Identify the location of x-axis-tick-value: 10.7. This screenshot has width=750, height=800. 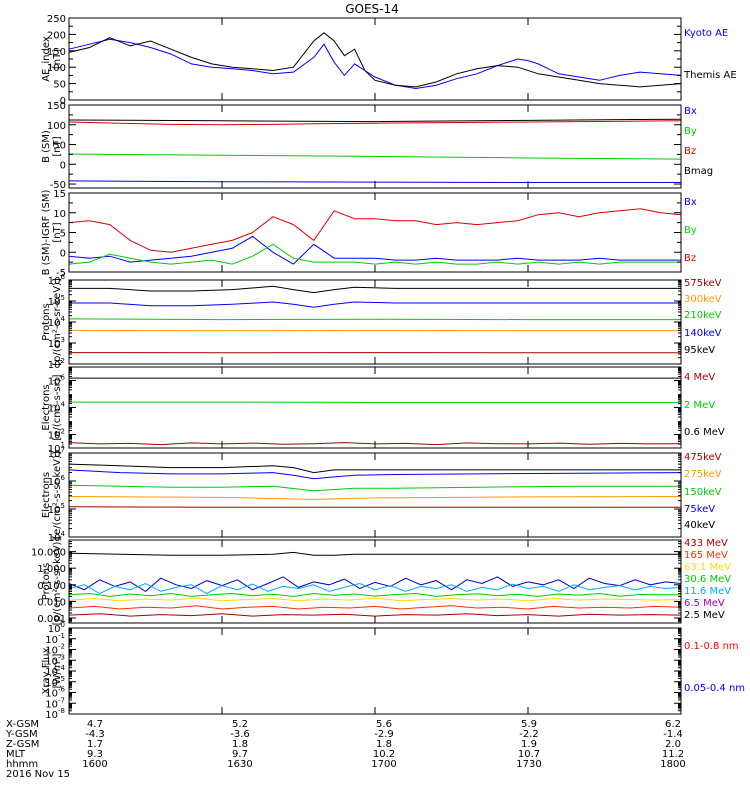
(529, 754).